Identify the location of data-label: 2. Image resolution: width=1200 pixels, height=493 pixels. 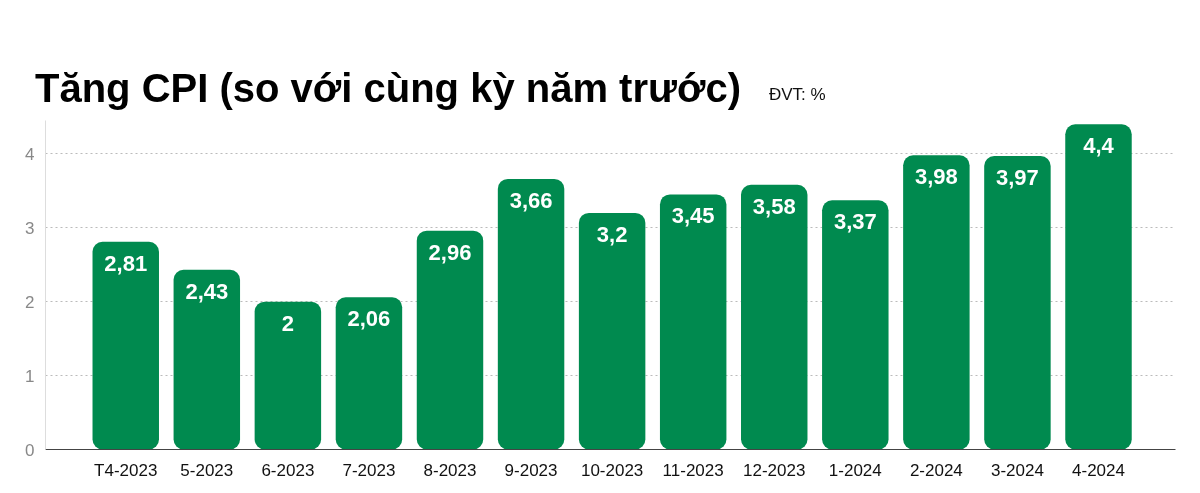
(288, 323).